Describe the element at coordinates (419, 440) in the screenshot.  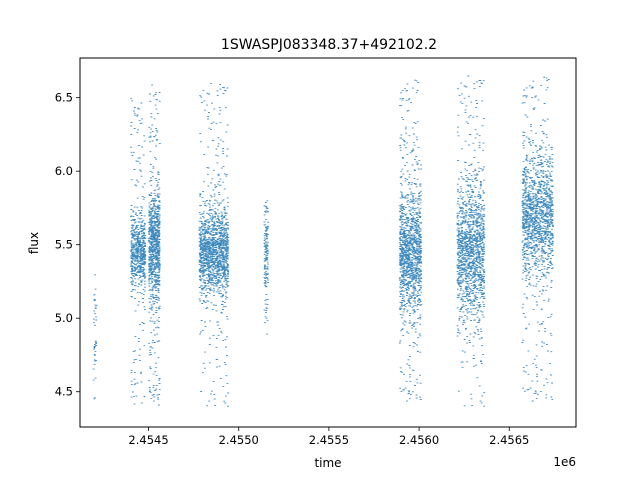
I see `x-tick-label: 2.4560` at that location.